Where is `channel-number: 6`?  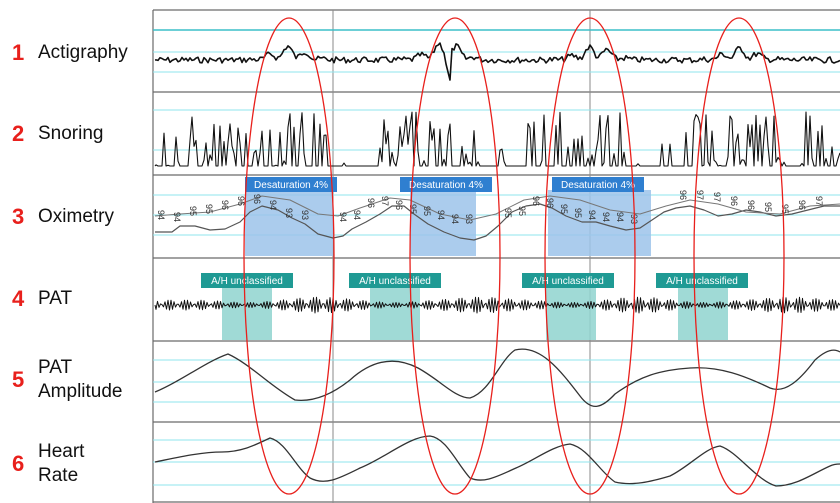 channel-number: 6 is located at coordinates (18, 463).